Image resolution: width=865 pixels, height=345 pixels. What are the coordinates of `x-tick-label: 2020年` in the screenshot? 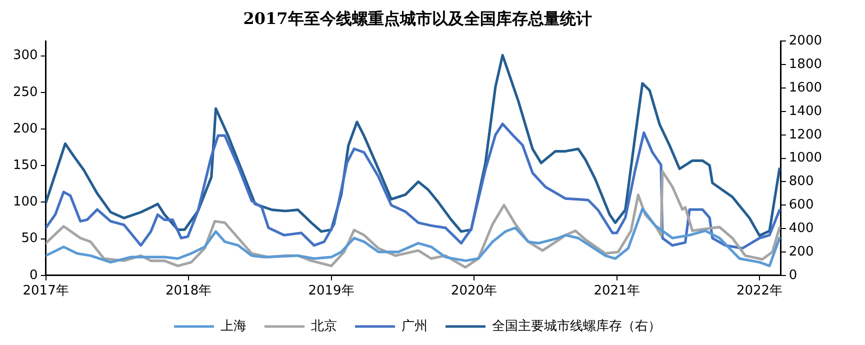 It's located at (474, 291).